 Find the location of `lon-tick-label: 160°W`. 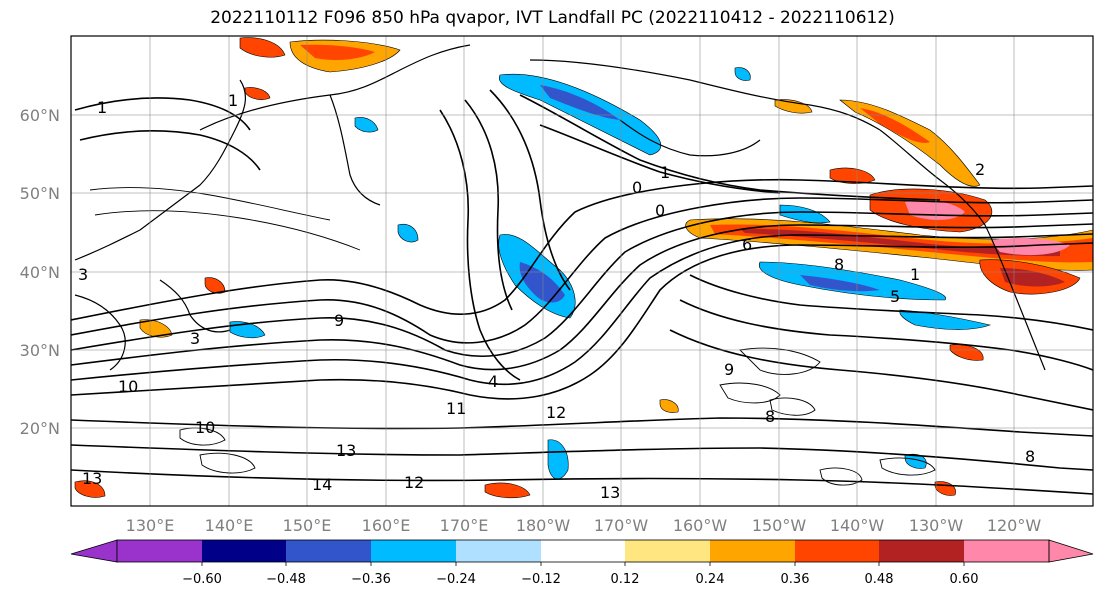

lon-tick-label: 160°W is located at coordinates (700, 525).